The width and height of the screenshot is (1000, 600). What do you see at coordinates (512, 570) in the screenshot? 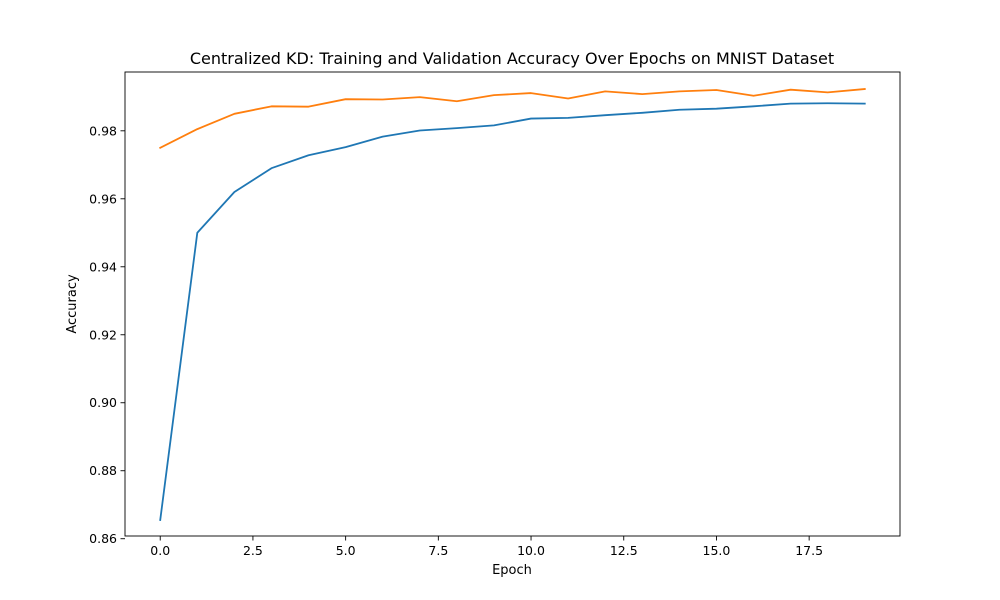
I see `x-axis-label: Epoch` at bounding box center [512, 570].